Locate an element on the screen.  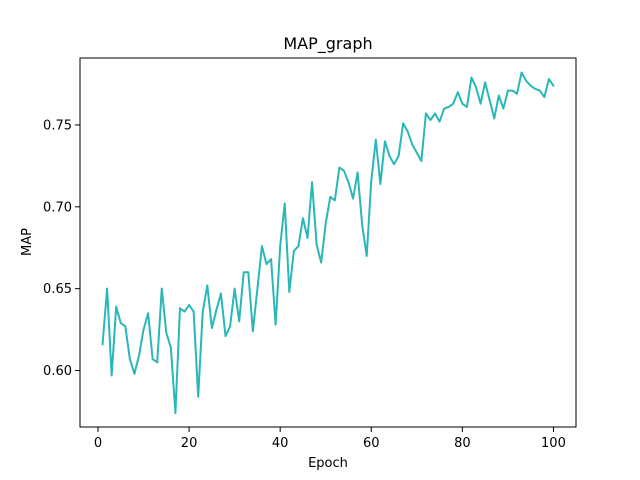
y-tick-label: 0.70 is located at coordinates (57, 207).